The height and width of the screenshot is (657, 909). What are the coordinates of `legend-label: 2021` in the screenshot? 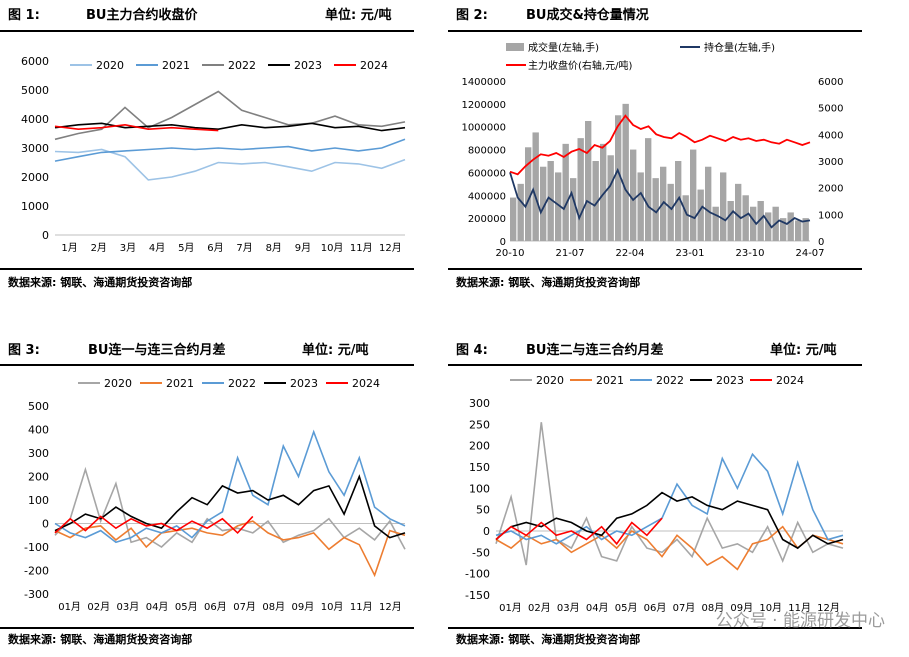 It's located at (176, 65).